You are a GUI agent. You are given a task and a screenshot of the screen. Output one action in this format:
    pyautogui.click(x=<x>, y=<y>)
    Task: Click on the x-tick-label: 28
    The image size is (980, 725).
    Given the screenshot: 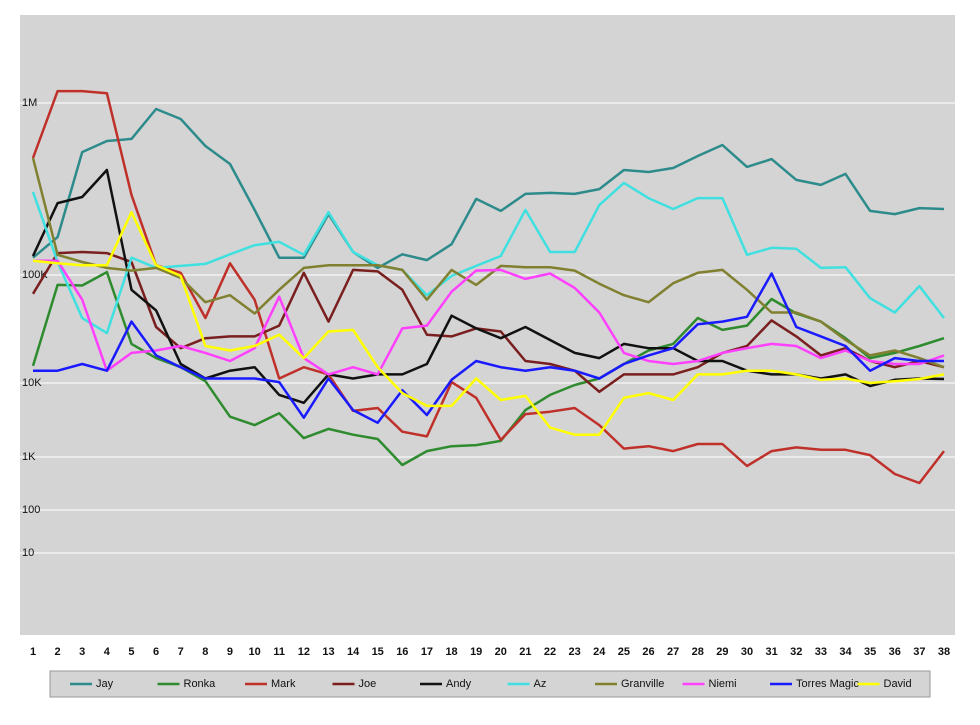 What is the action you would take?
    pyautogui.click(x=698, y=652)
    